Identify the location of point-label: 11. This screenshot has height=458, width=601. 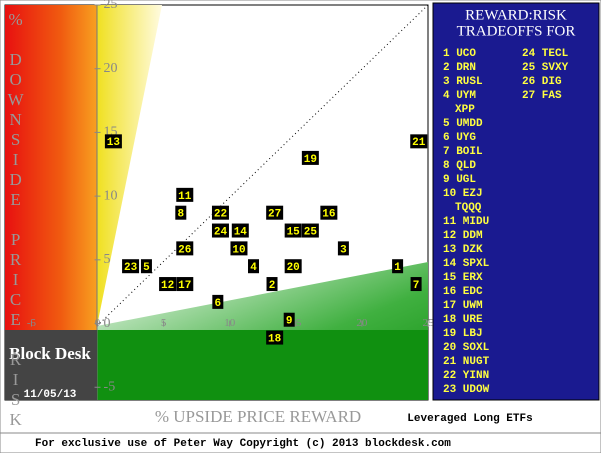
(185, 197).